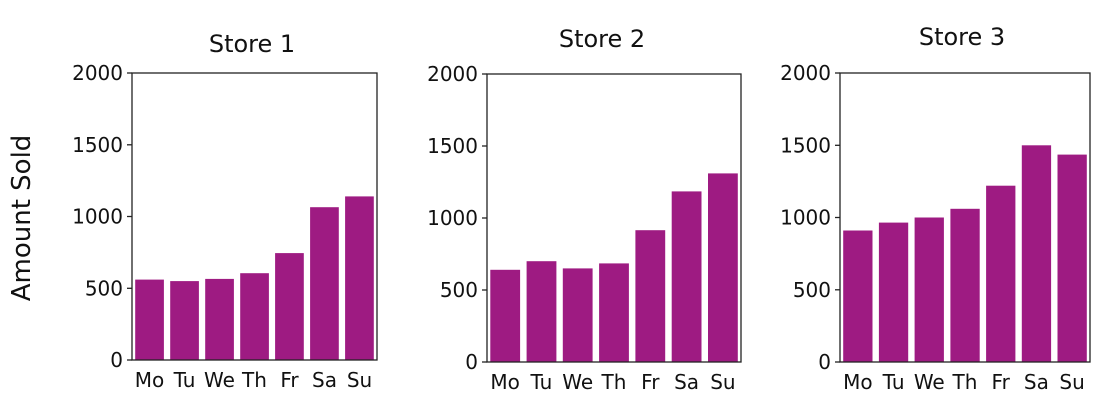  What do you see at coordinates (962, 37) in the screenshot?
I see `chart-title: Store 3` at bounding box center [962, 37].